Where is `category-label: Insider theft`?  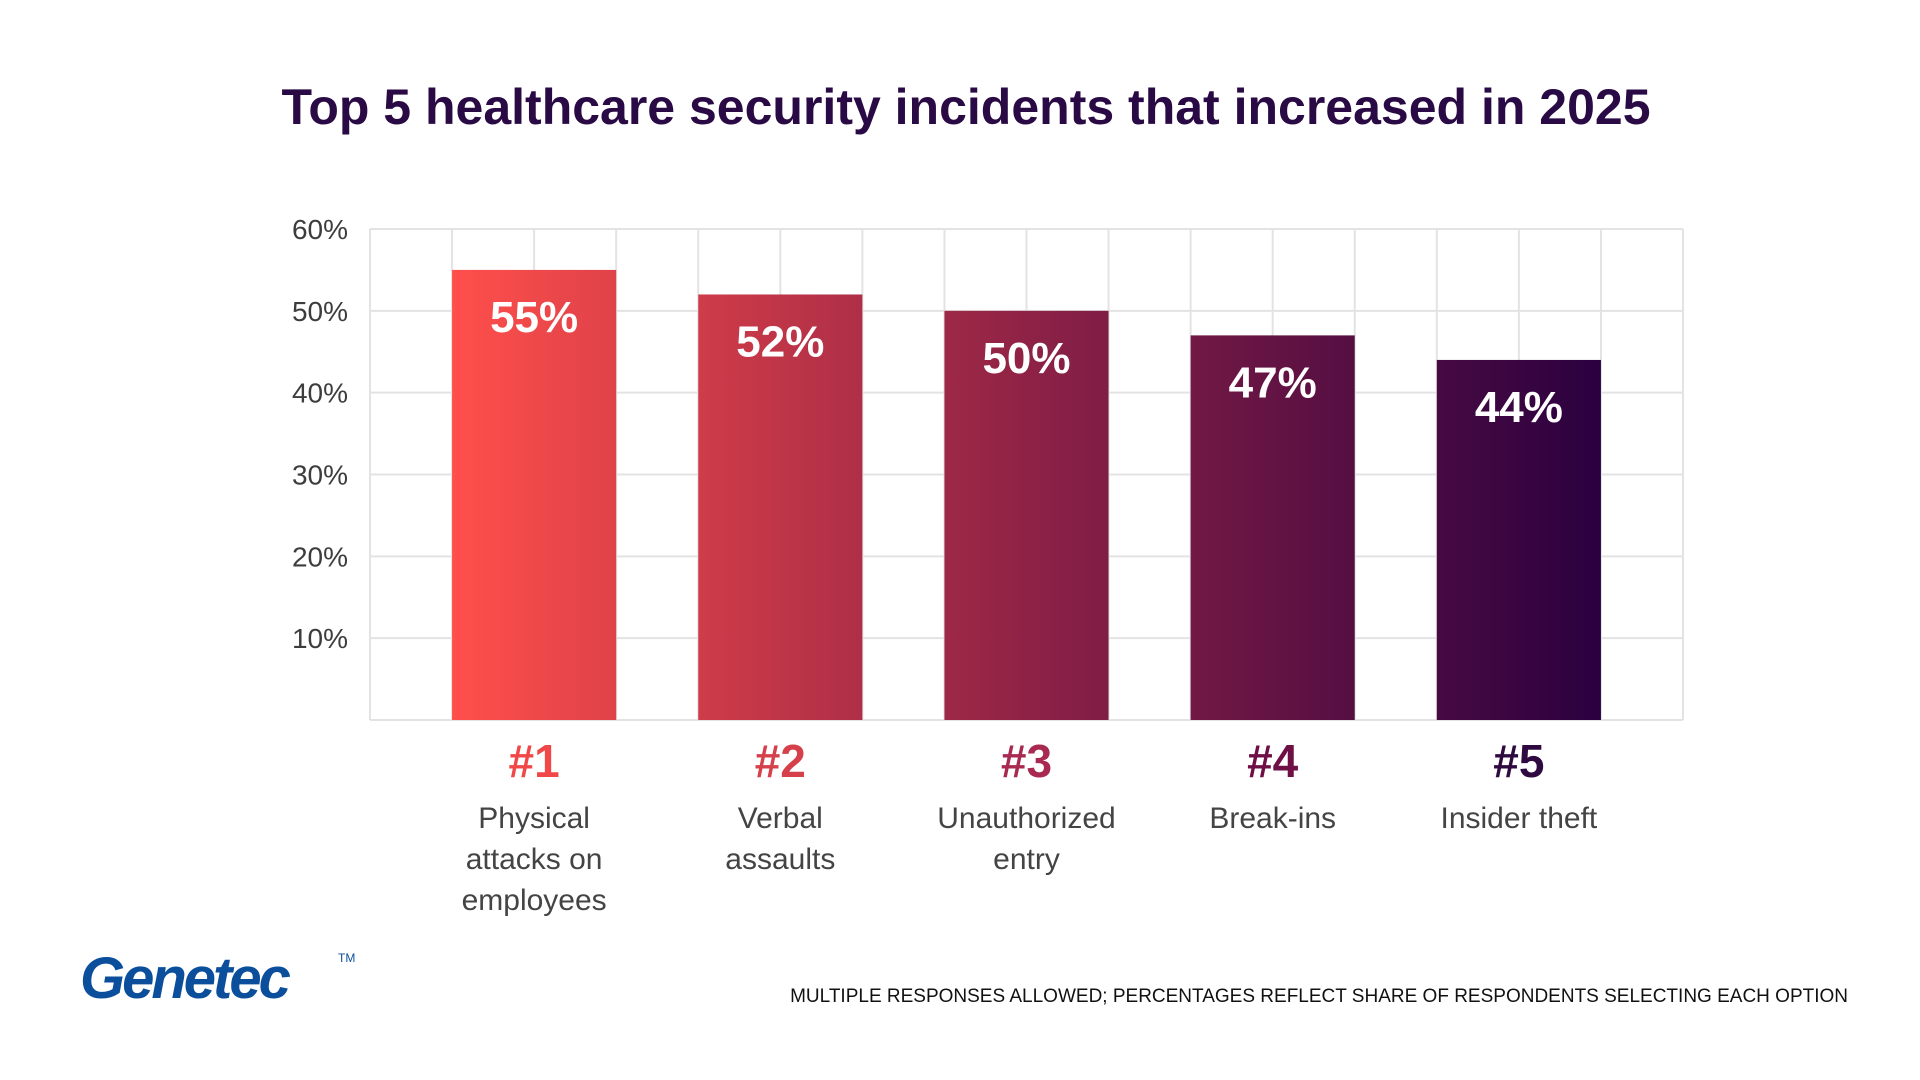
category-label: Insider theft is located at coordinates (1518, 818).